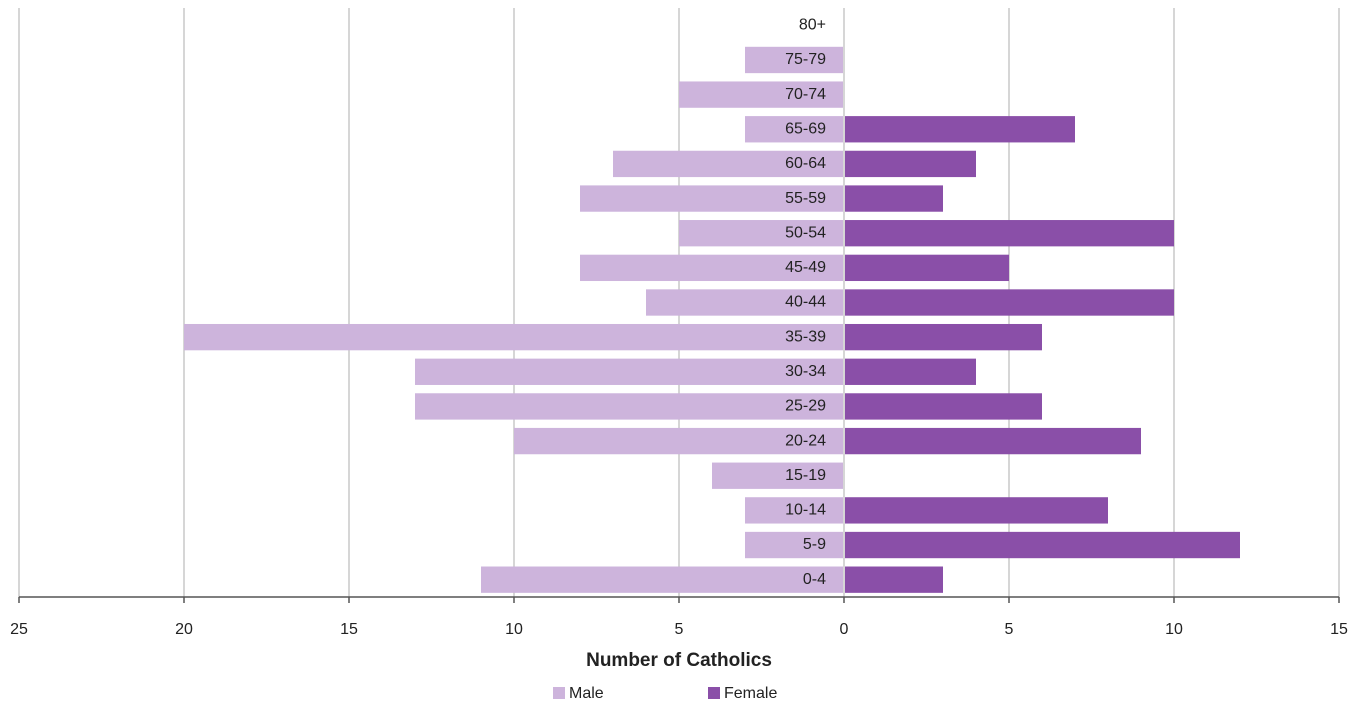 This screenshot has height=707, width=1367. What do you see at coordinates (805, 59) in the screenshot?
I see `category-label: 75-79` at bounding box center [805, 59].